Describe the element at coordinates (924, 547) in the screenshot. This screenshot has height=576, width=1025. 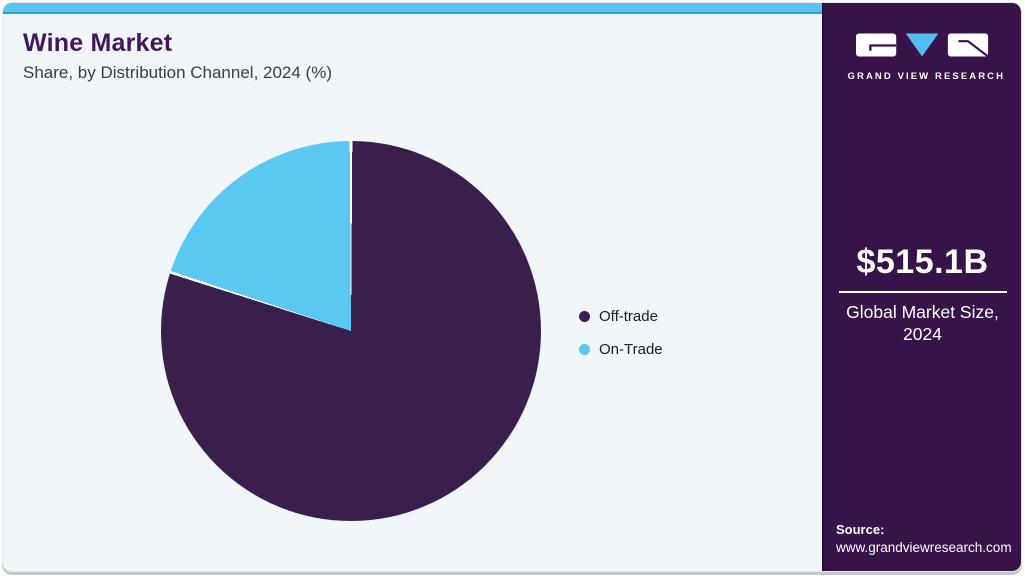
I see `source-url: www.grandviewresearch.com` at that location.